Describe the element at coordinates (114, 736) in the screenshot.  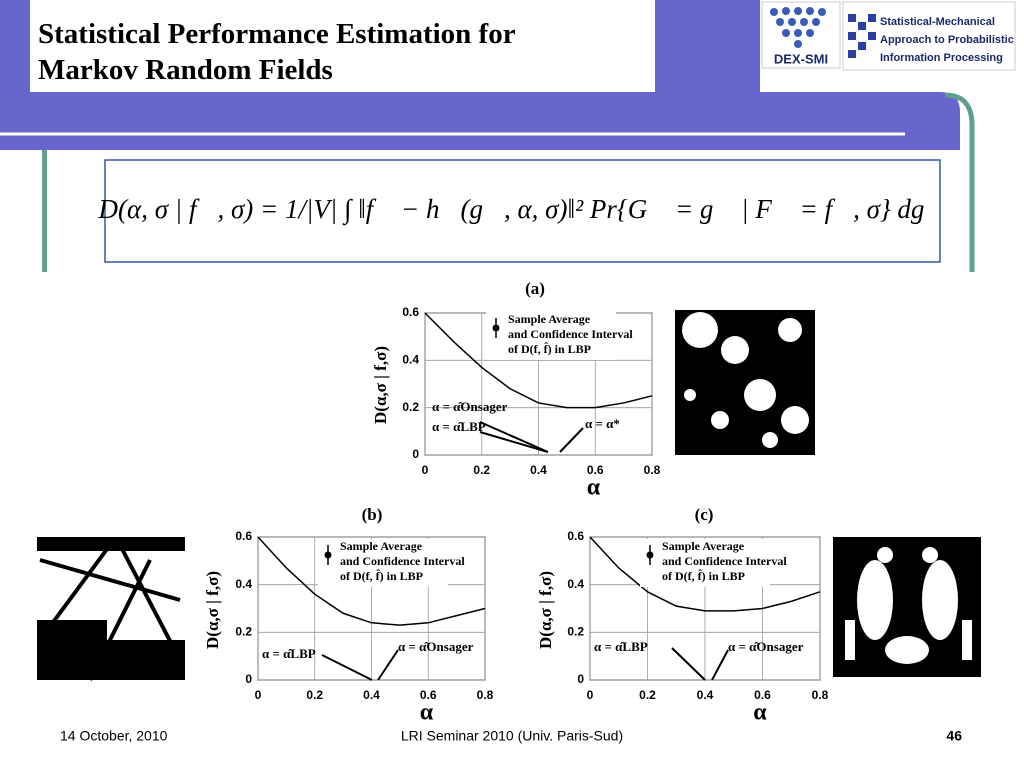
I see `footer-date: 14 October, 2010` at that location.